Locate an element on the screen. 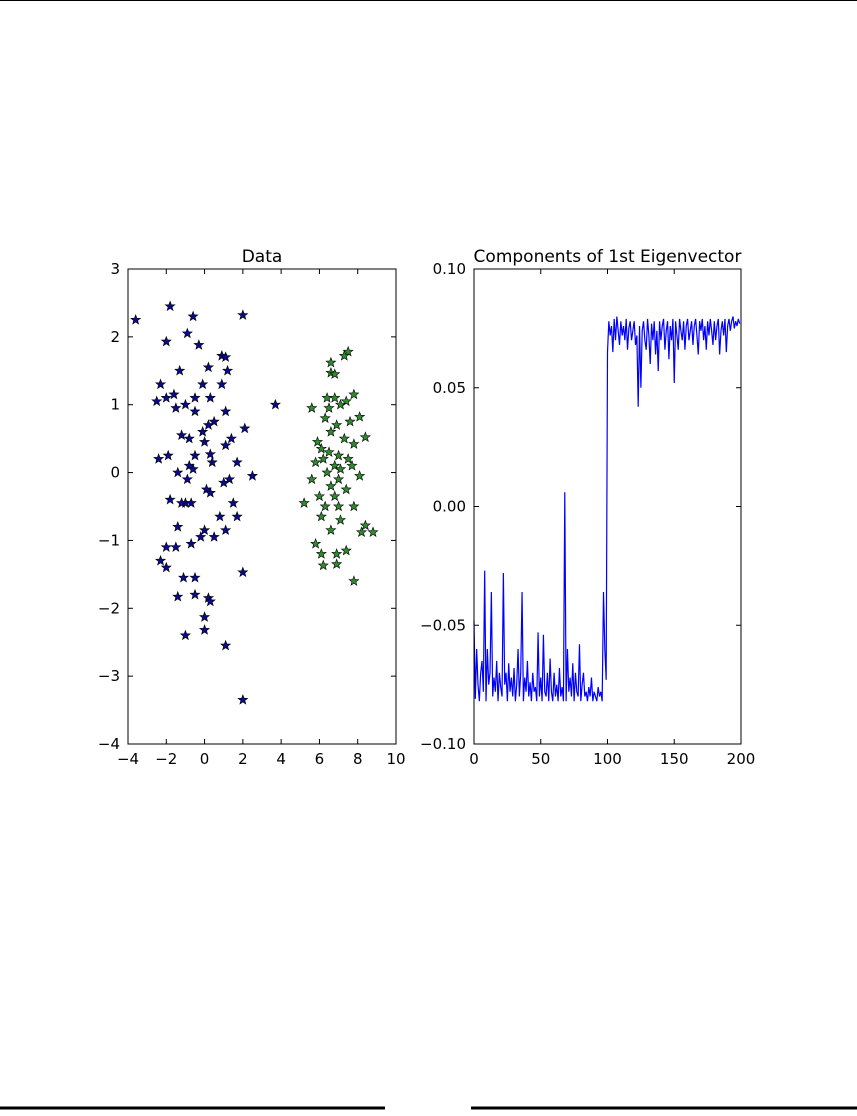 This screenshot has height=1116, width=857. y-tick-label: −4 is located at coordinates (109, 744).